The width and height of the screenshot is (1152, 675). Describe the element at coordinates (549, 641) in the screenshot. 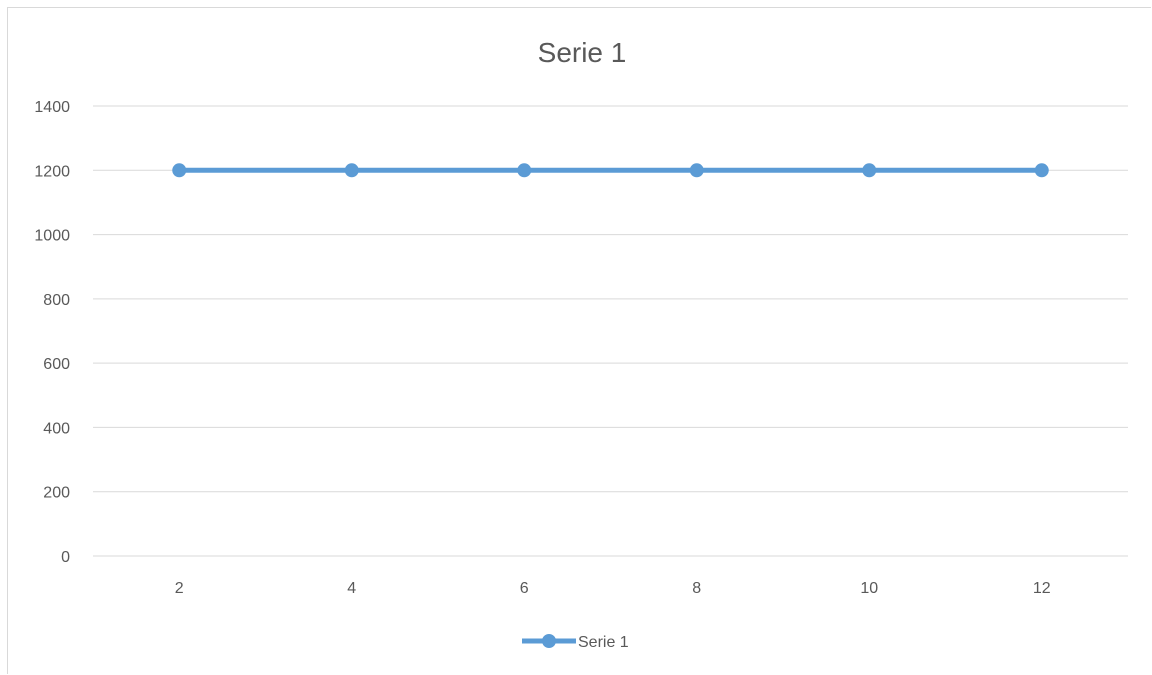

I see `legend-point-marker` at that location.